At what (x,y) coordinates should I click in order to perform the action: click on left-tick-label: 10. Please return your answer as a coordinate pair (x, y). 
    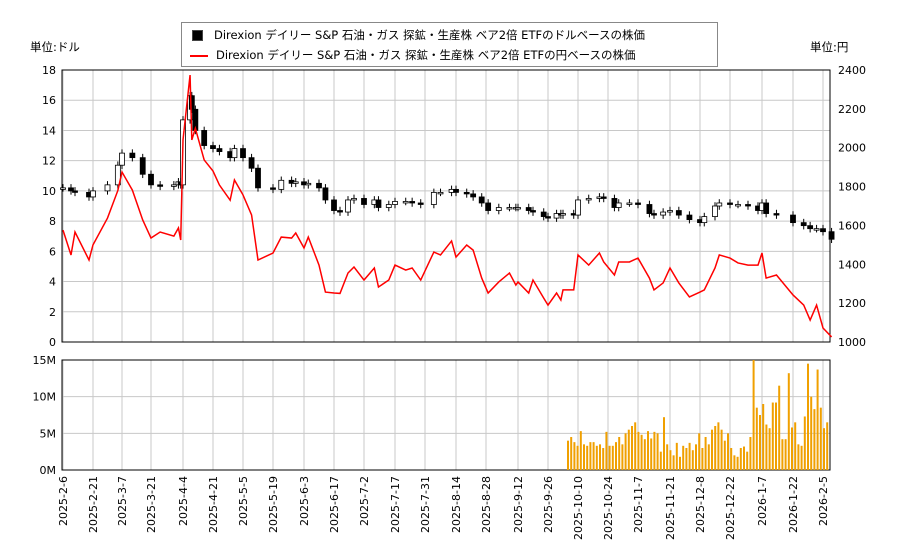
    Looking at the image, I should click on (49, 191).